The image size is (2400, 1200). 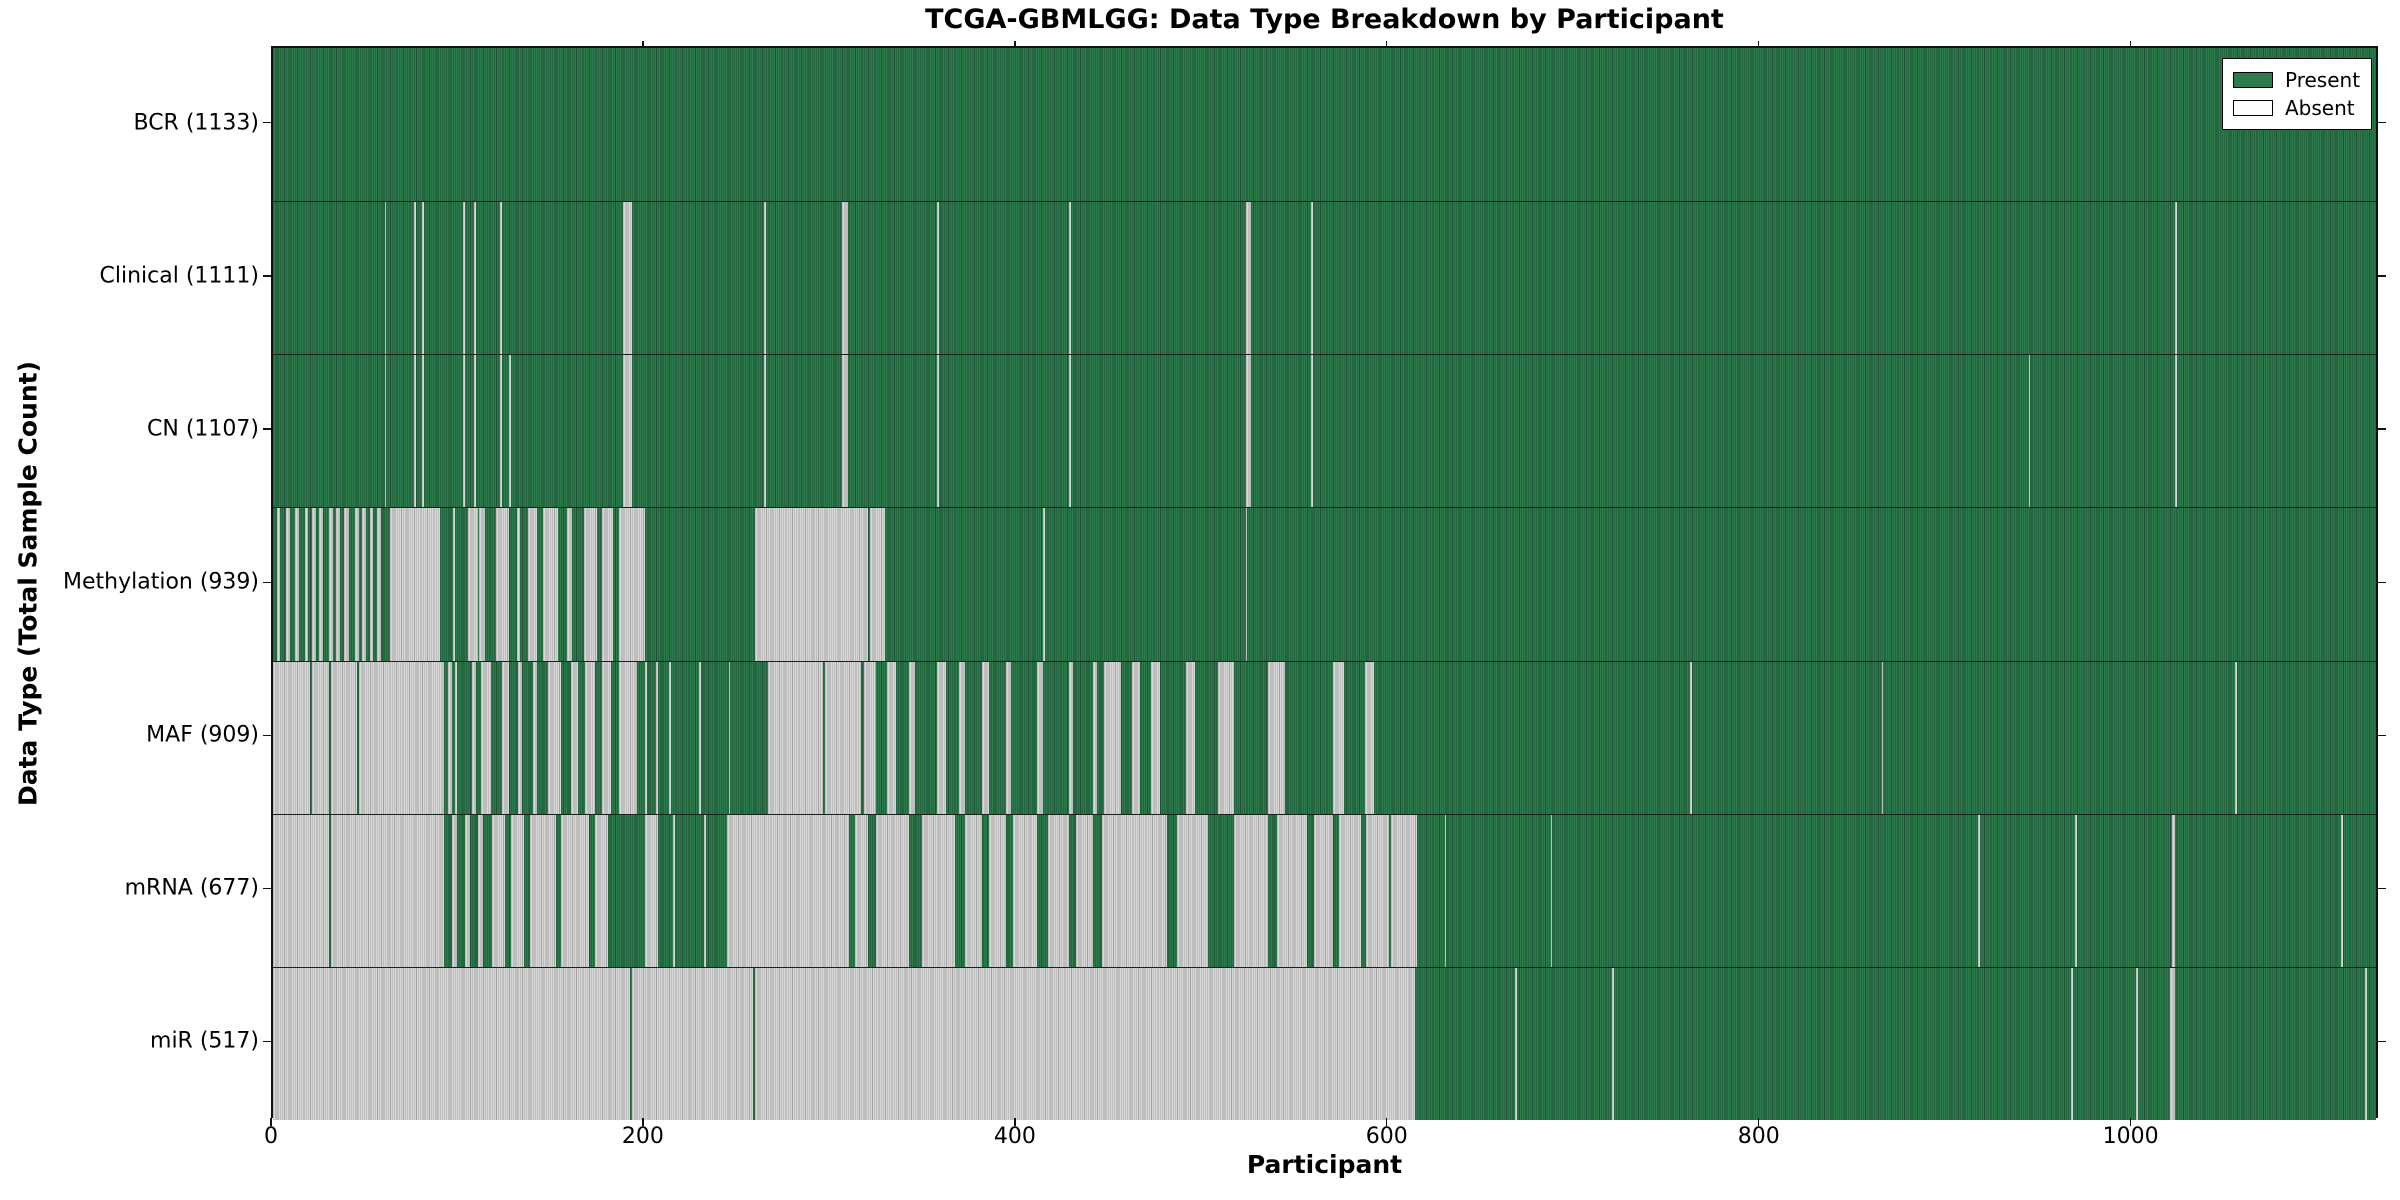 I want to click on legend-swatch, so click(x=2253, y=108).